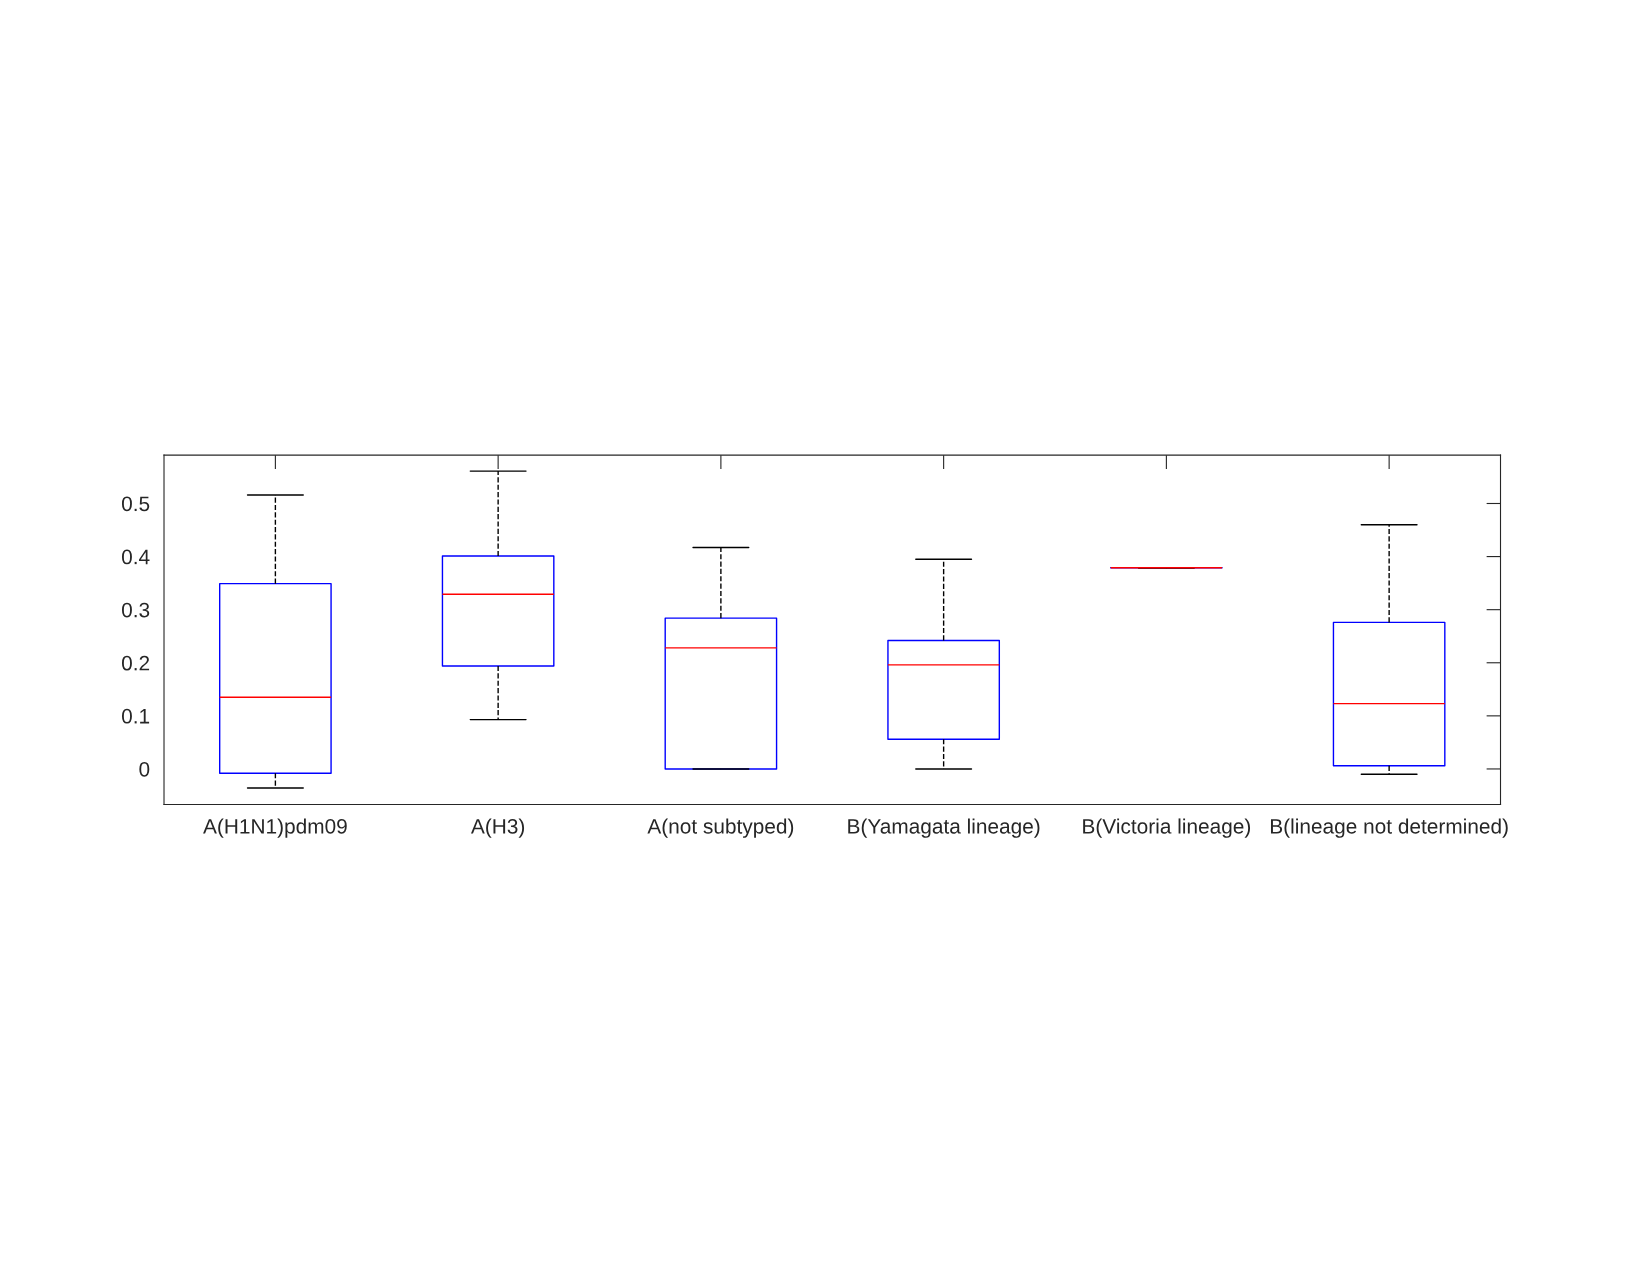 This screenshot has height=1275, width=1650. Describe the element at coordinates (135, 716) in the screenshot. I see `y-tick-label: 0.1` at that location.